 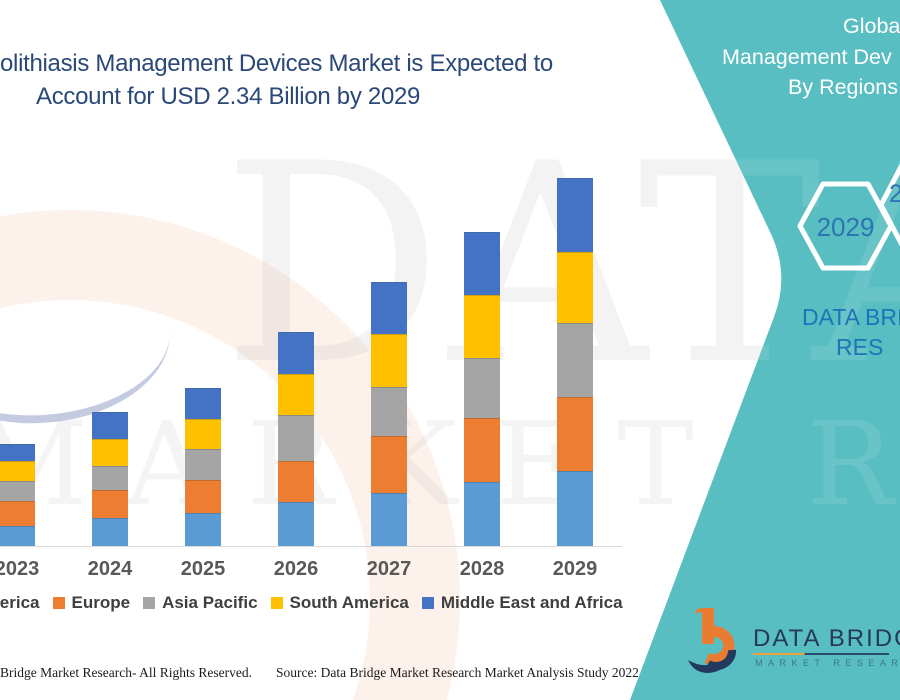 What do you see at coordinates (296, 569) in the screenshot?
I see `x-label-2026: 2026` at bounding box center [296, 569].